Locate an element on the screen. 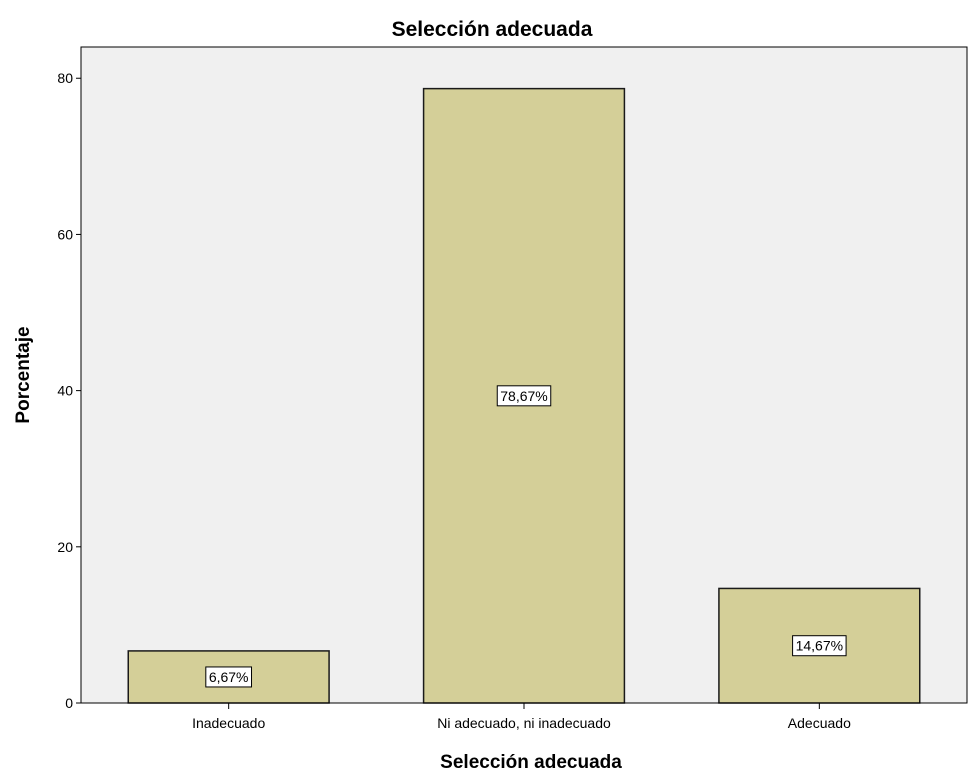  data-label-2: 14,67% is located at coordinates (819, 646).